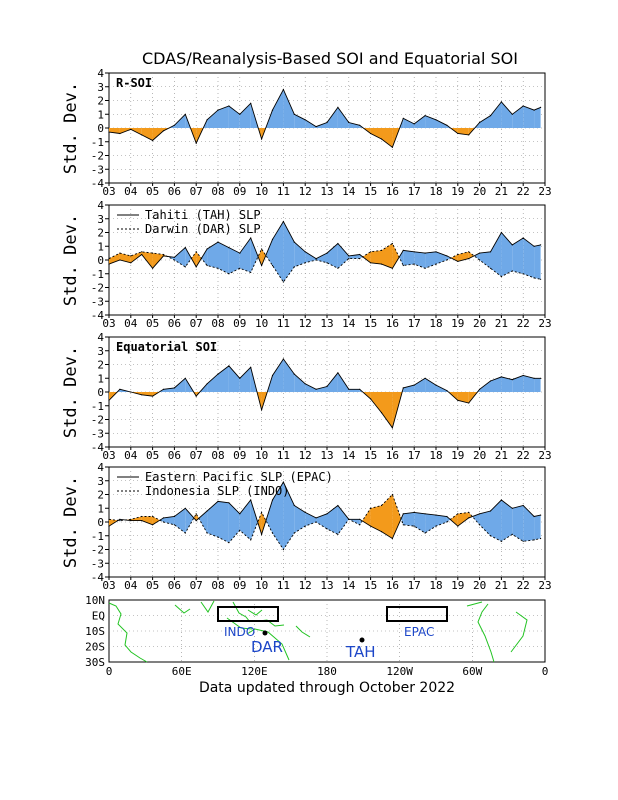  What do you see at coordinates (523, 191) in the screenshot?
I see `x-tick-label: 22` at bounding box center [523, 191].